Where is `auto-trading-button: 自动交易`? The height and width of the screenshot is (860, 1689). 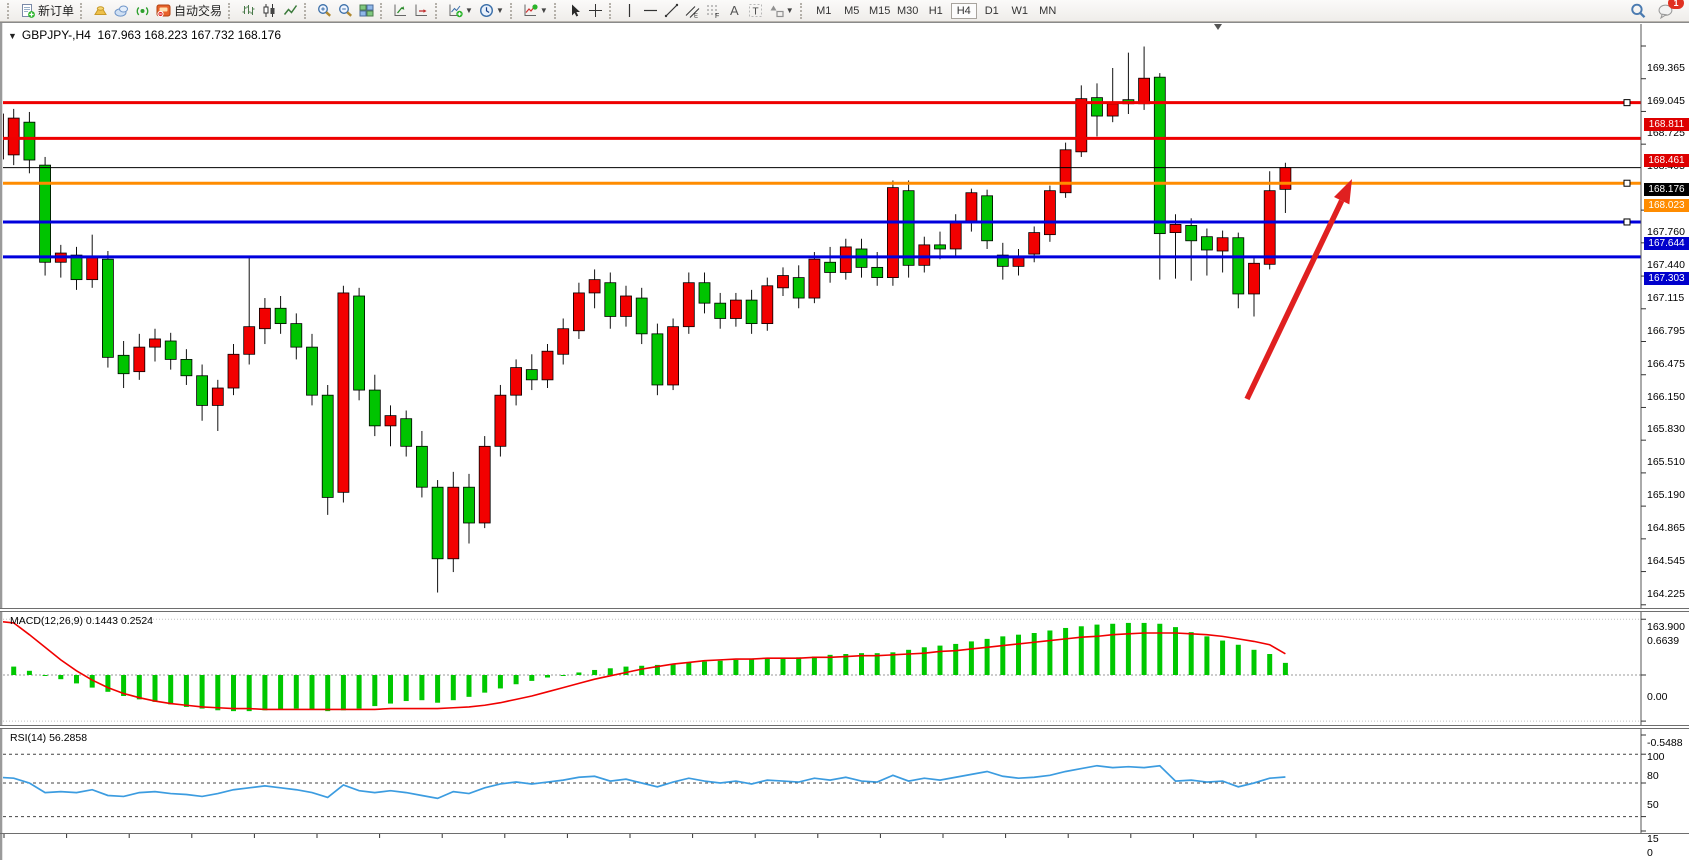 auto-trading-button: 自动交易 is located at coordinates (189, 11).